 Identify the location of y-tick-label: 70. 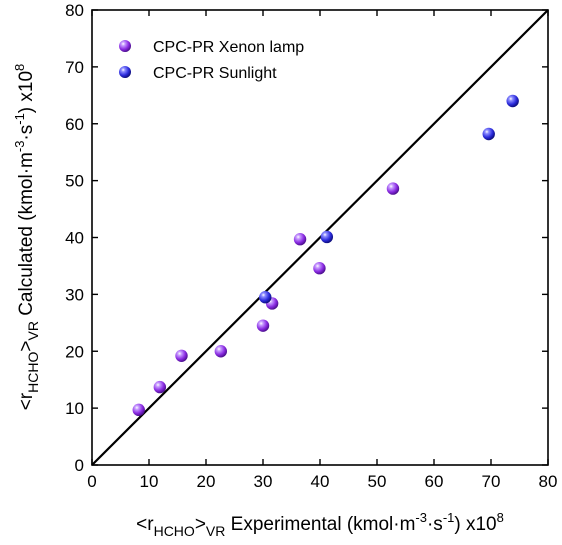
(74, 67).